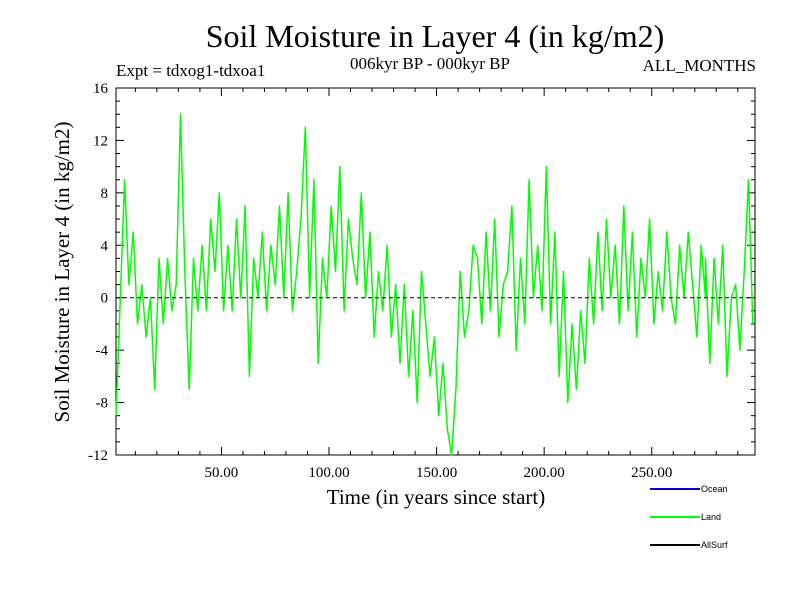 Image resolution: width=800 pixels, height=600 pixels. I want to click on legend-item-allsurf: AllSurf, so click(710, 545).